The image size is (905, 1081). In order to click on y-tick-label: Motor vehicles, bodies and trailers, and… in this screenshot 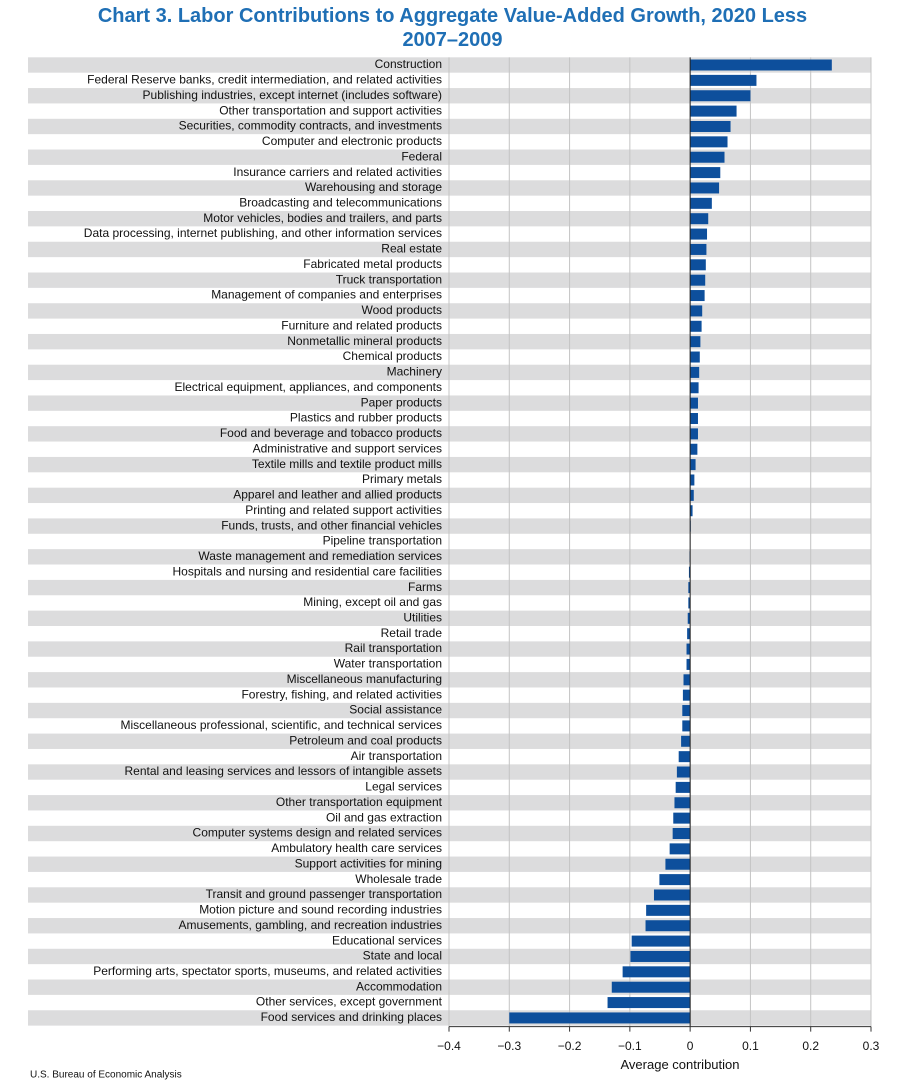, I will do `click(322, 218)`.